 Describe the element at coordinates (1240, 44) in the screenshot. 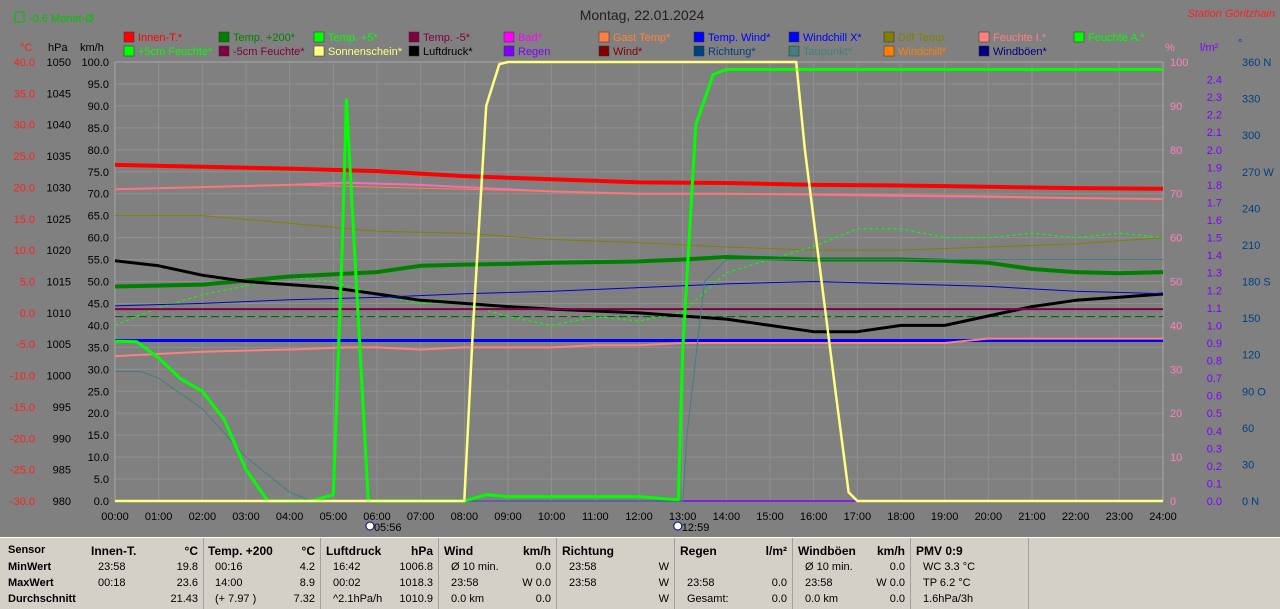

I see `direction-axis-label: °` at that location.